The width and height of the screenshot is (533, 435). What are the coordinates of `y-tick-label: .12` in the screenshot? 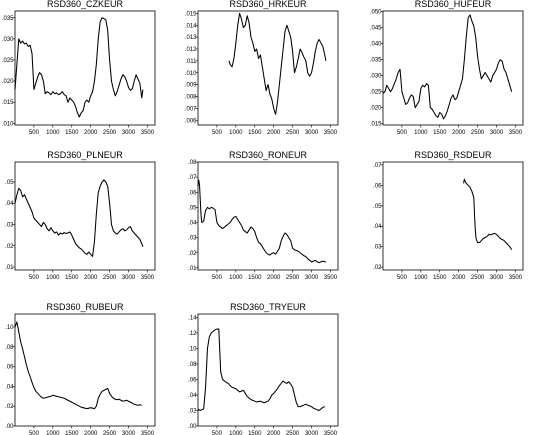 It's located at (192, 334).